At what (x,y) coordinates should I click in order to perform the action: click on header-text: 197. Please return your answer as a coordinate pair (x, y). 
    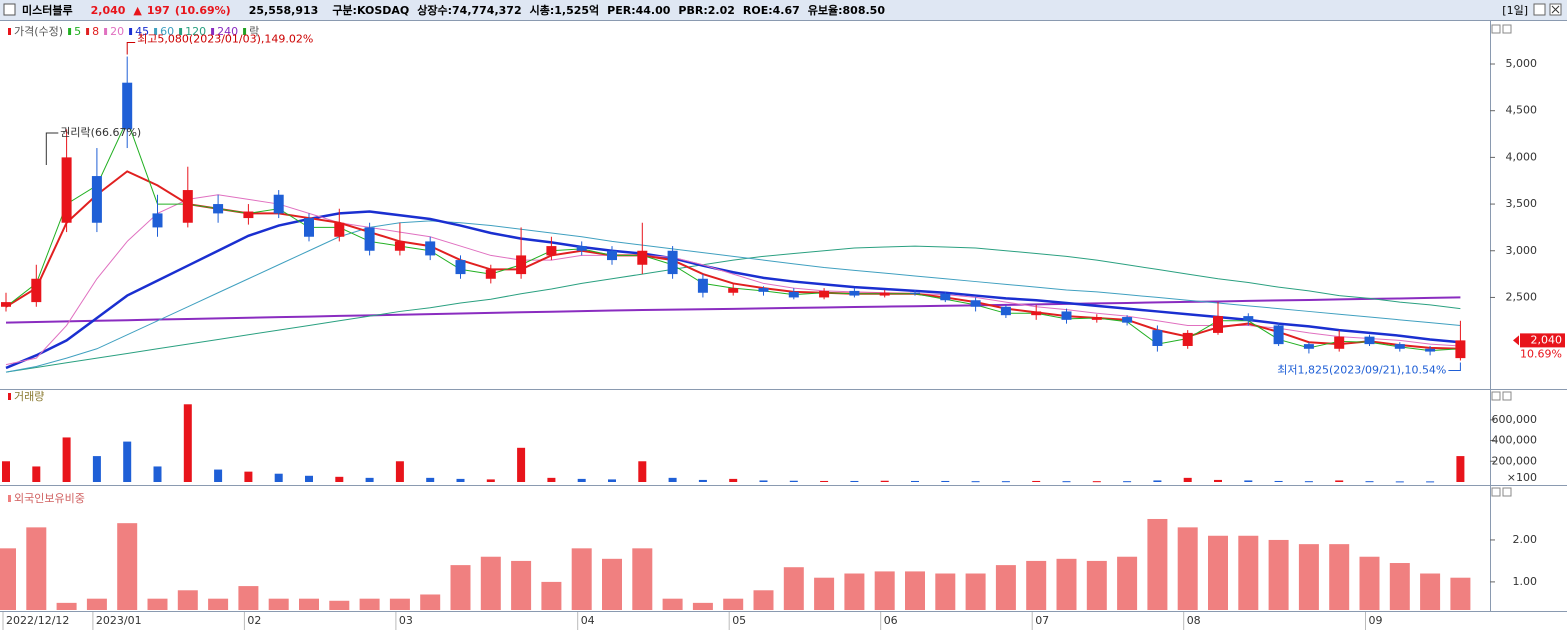
    Looking at the image, I should click on (158, 10).